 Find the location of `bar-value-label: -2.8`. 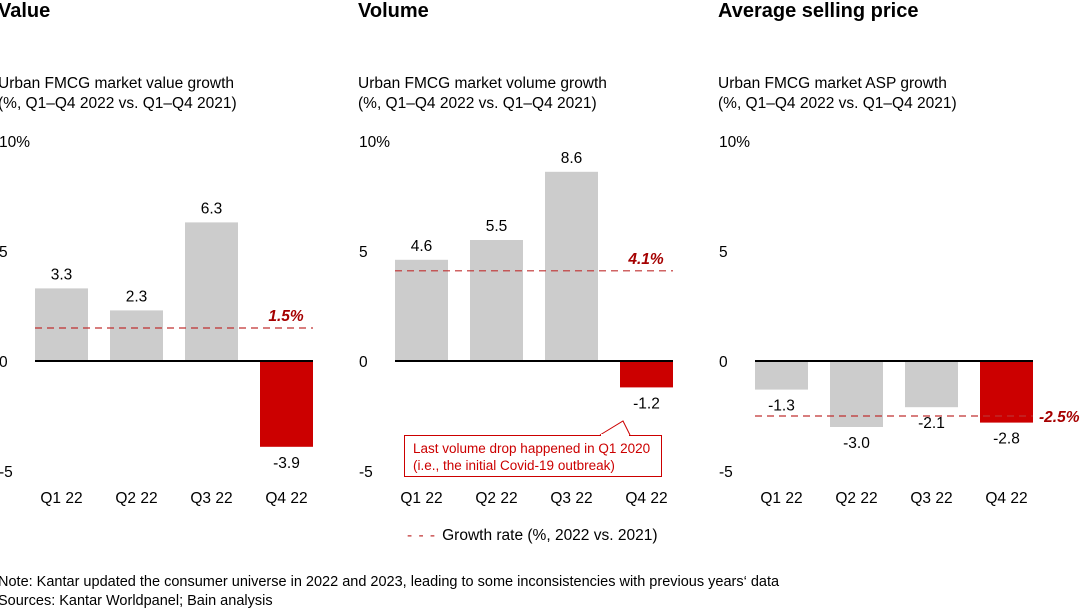

bar-value-label: -2.8 is located at coordinates (1006, 439).